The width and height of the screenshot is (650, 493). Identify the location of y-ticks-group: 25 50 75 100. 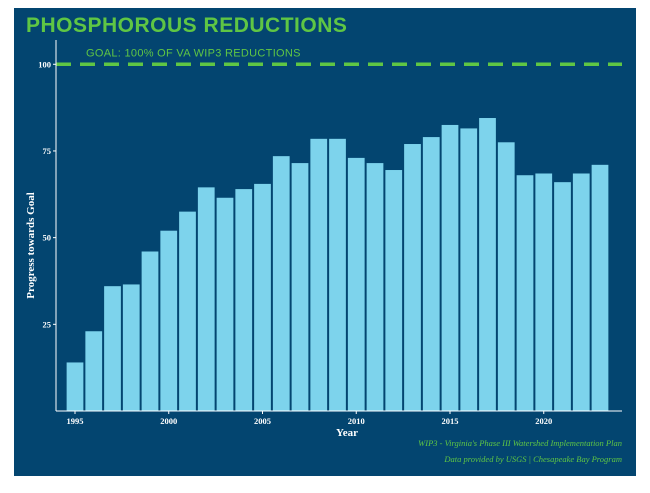
(47, 194).